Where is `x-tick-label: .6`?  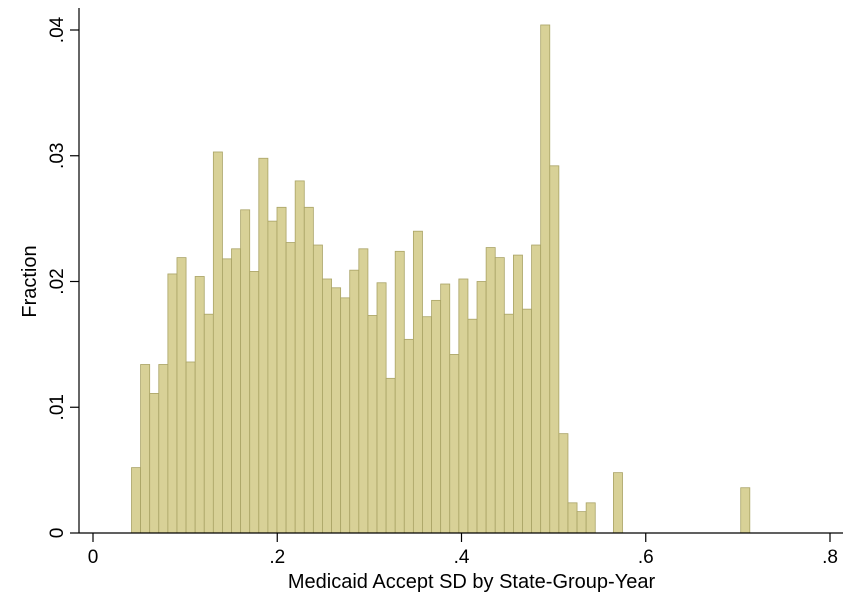 x-tick-label: .6 is located at coordinates (646, 557).